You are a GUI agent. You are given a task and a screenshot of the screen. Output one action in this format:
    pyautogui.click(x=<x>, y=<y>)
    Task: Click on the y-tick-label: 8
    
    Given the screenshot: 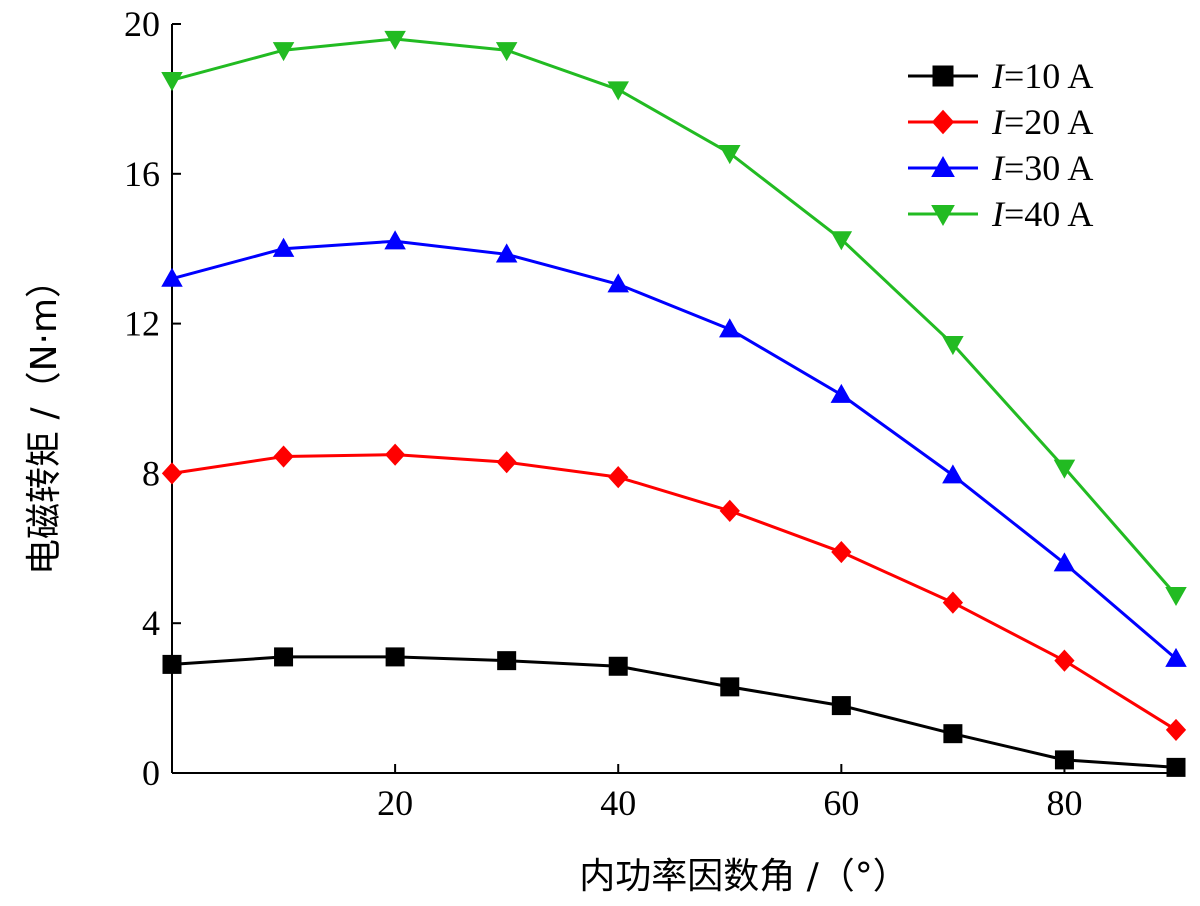 What is the action you would take?
    pyautogui.click(x=151, y=473)
    